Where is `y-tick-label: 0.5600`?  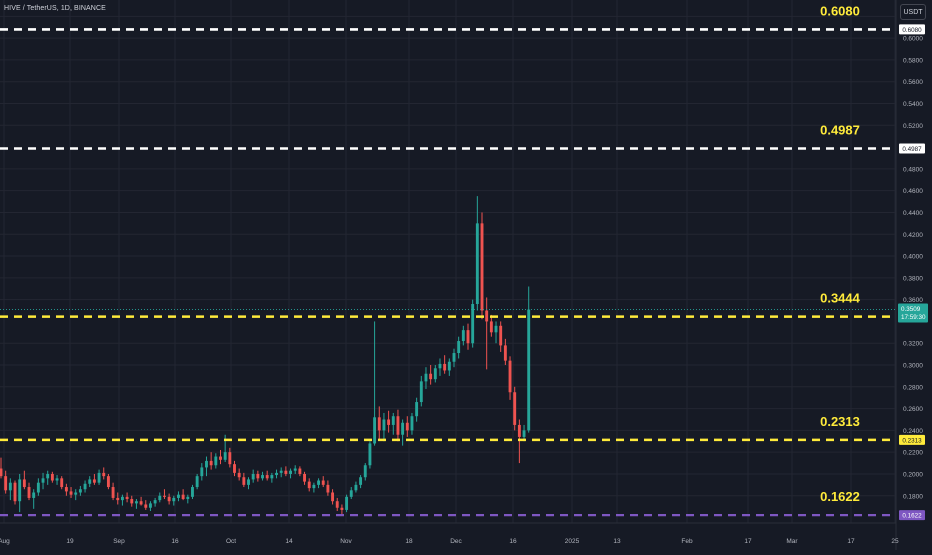 y-tick-label: 0.5600 is located at coordinates (913, 82).